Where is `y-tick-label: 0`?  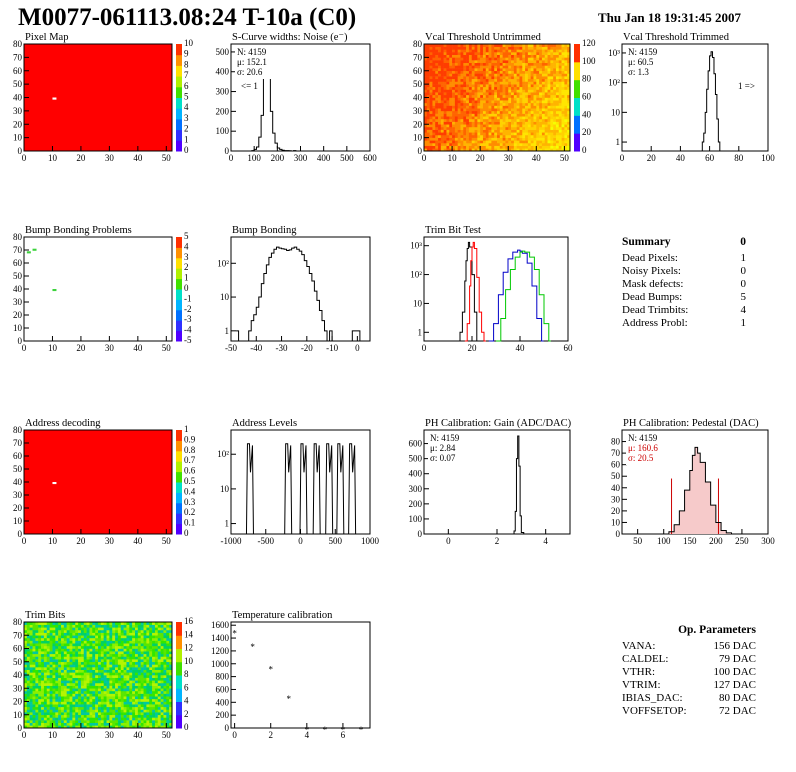 y-tick-label: 0 is located at coordinates (227, 728).